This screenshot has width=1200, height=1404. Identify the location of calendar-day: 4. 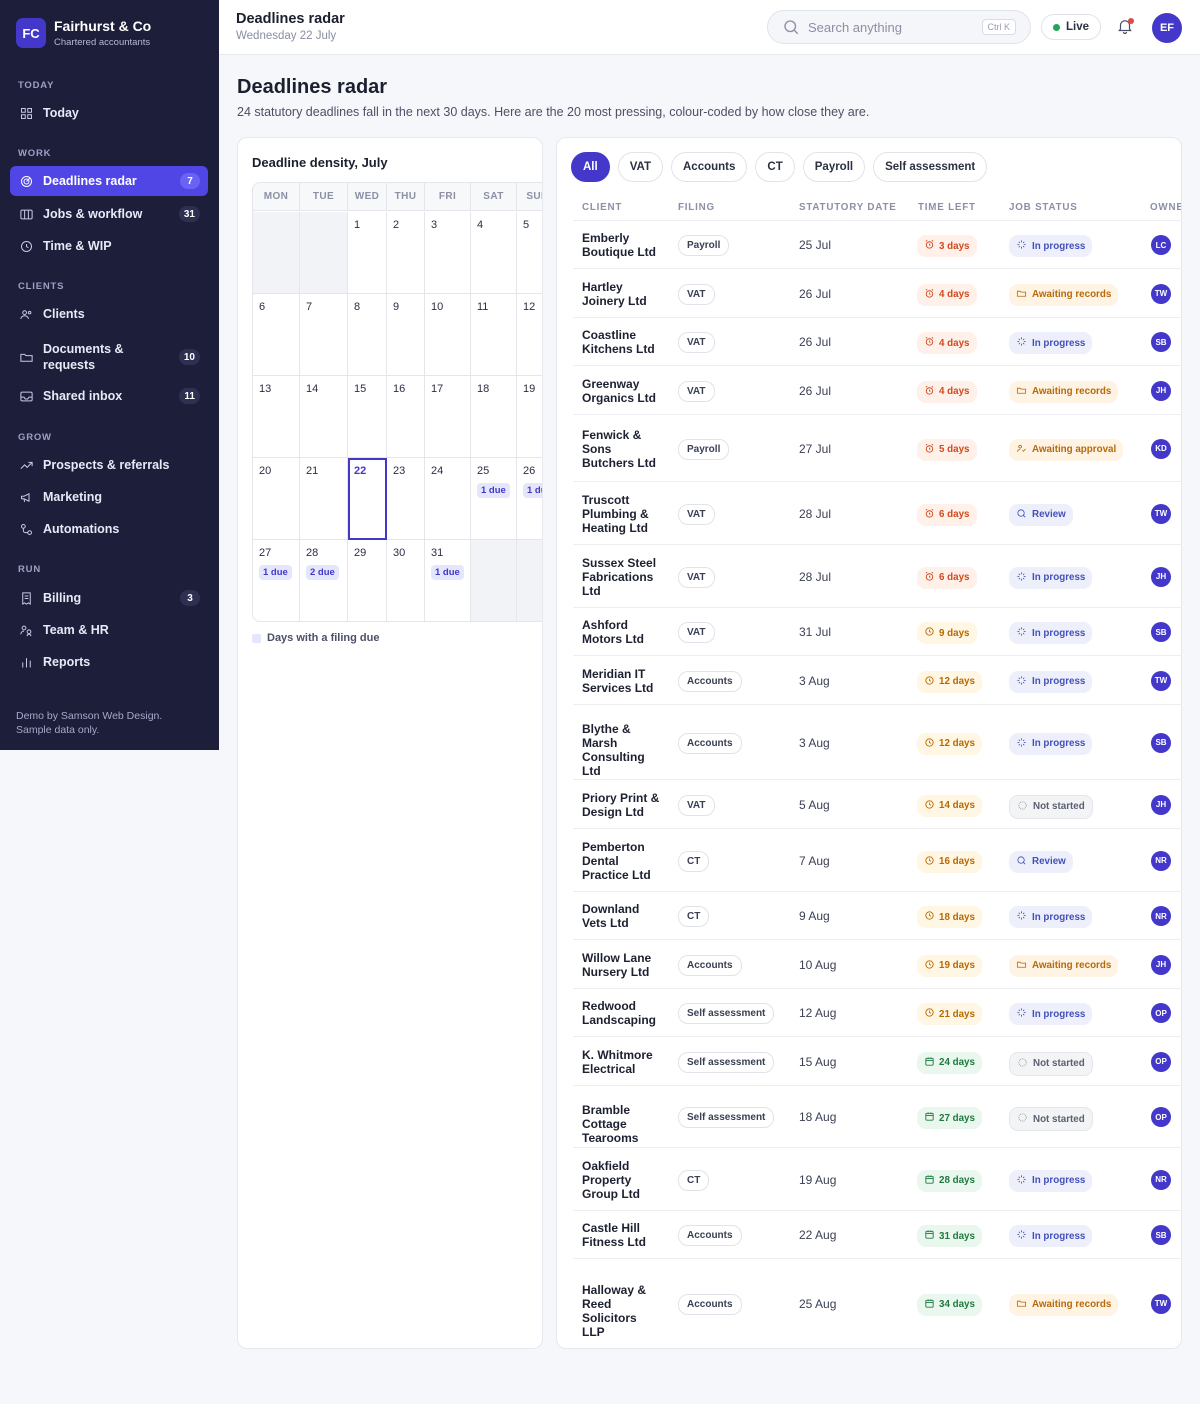
(494, 253).